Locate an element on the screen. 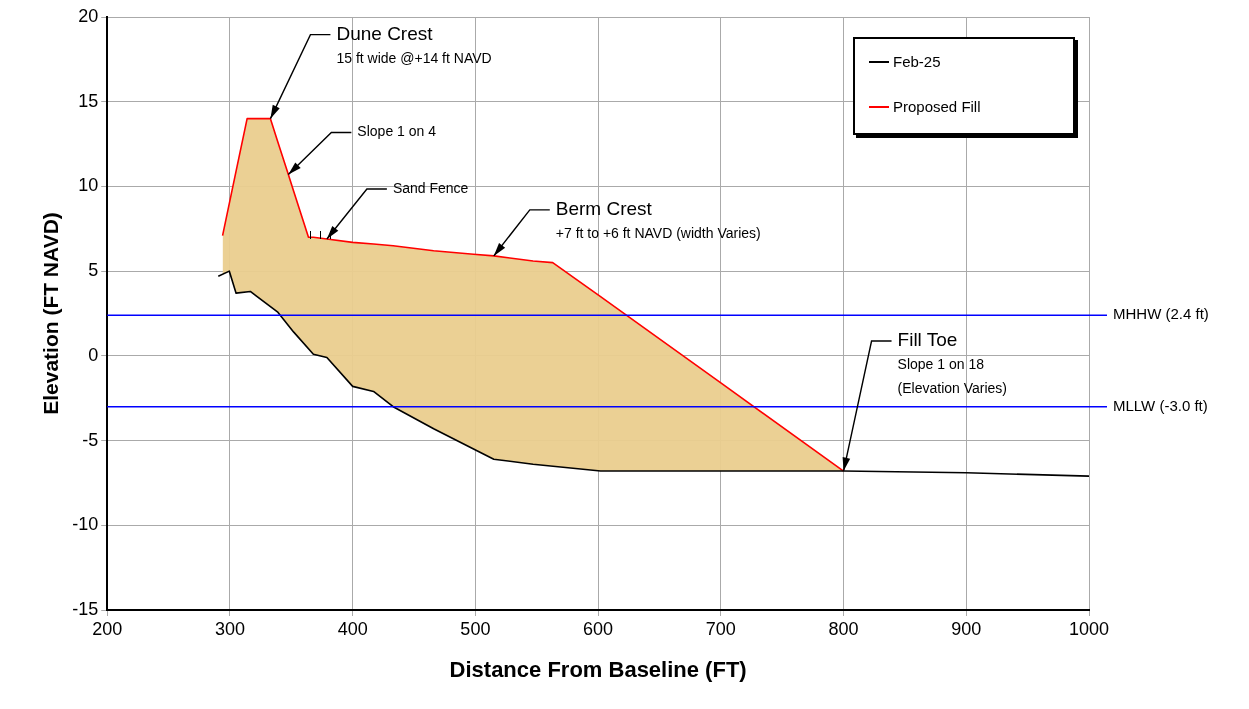 This screenshot has width=1249, height=709. y-tick-label: 10 is located at coordinates (88, 185).